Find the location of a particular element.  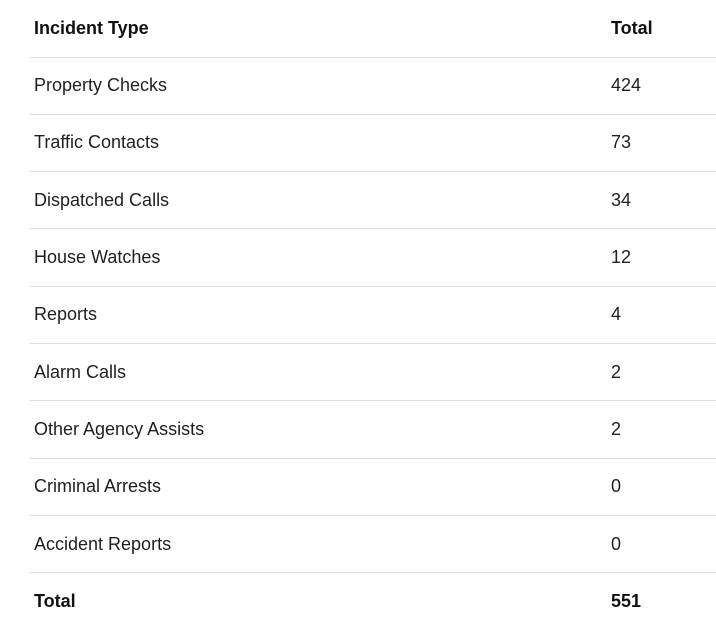

incident-type-cell: House Watches is located at coordinates (97, 257).